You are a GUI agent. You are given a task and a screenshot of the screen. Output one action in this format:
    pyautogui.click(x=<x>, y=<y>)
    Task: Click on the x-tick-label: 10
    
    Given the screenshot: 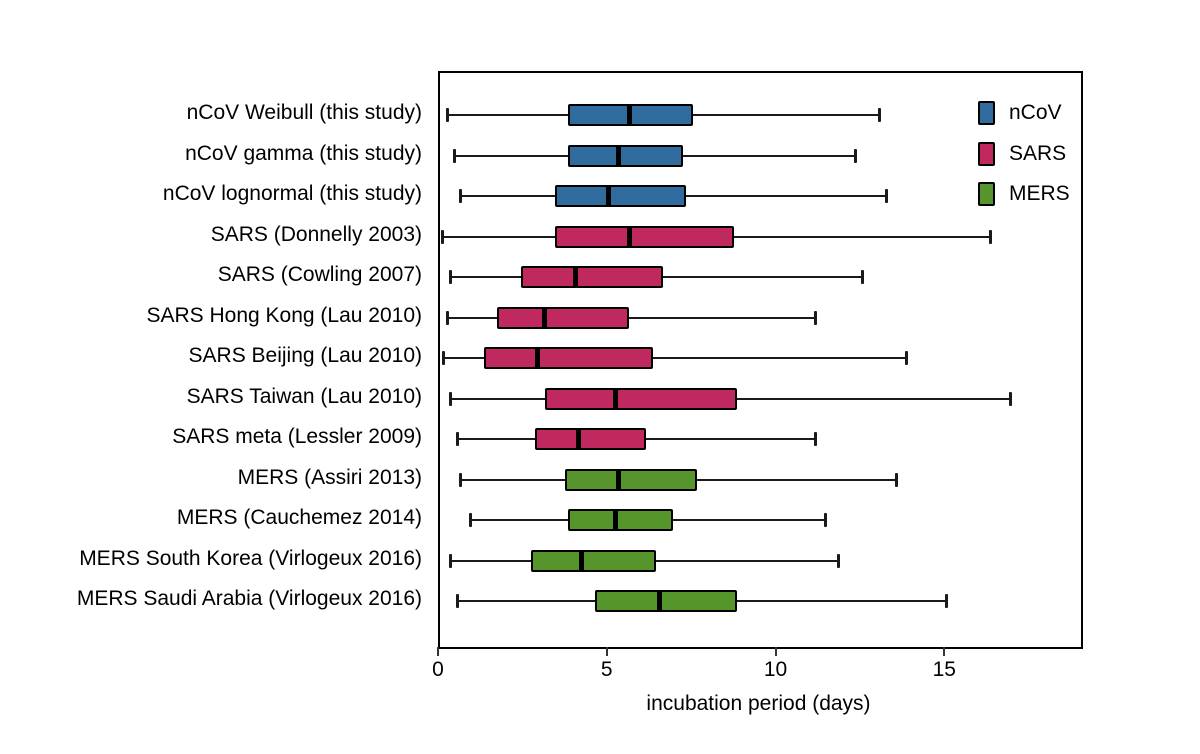 What is the action you would take?
    pyautogui.click(x=775, y=669)
    